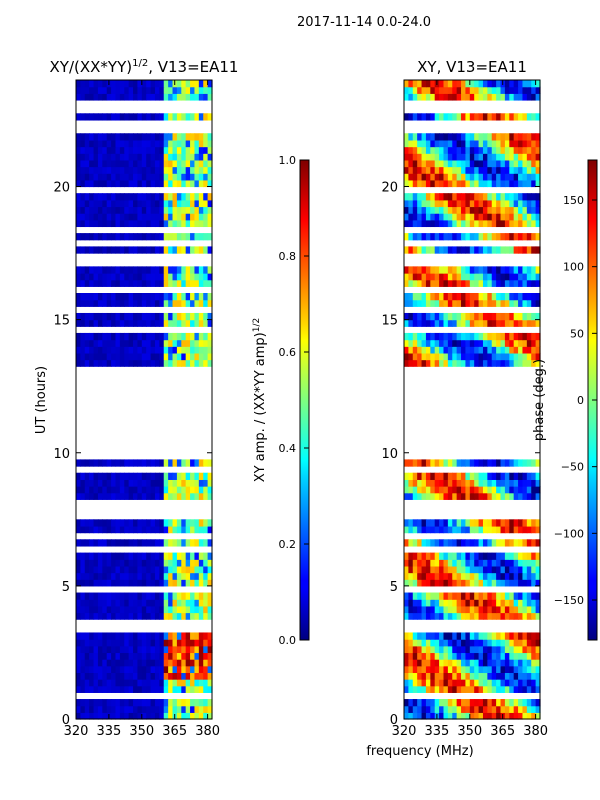 The height and width of the screenshot is (800, 600). I want to click on colorbar-tick-label: 150, so click(573, 200).